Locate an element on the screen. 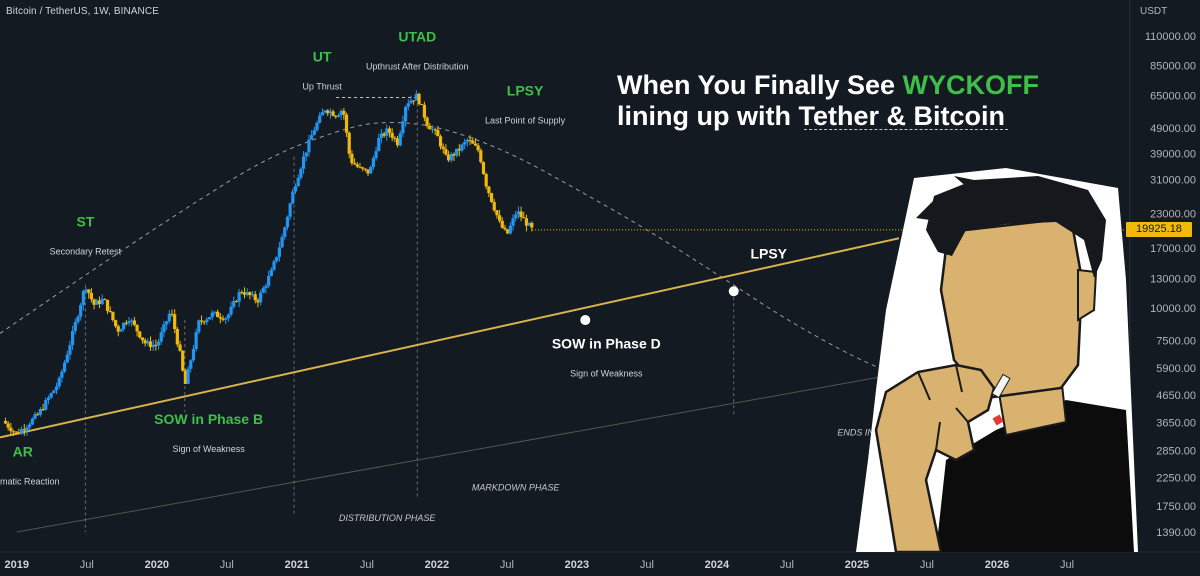  headline-line-2: lining up with Tether & Bitcoin is located at coordinates (828, 116).